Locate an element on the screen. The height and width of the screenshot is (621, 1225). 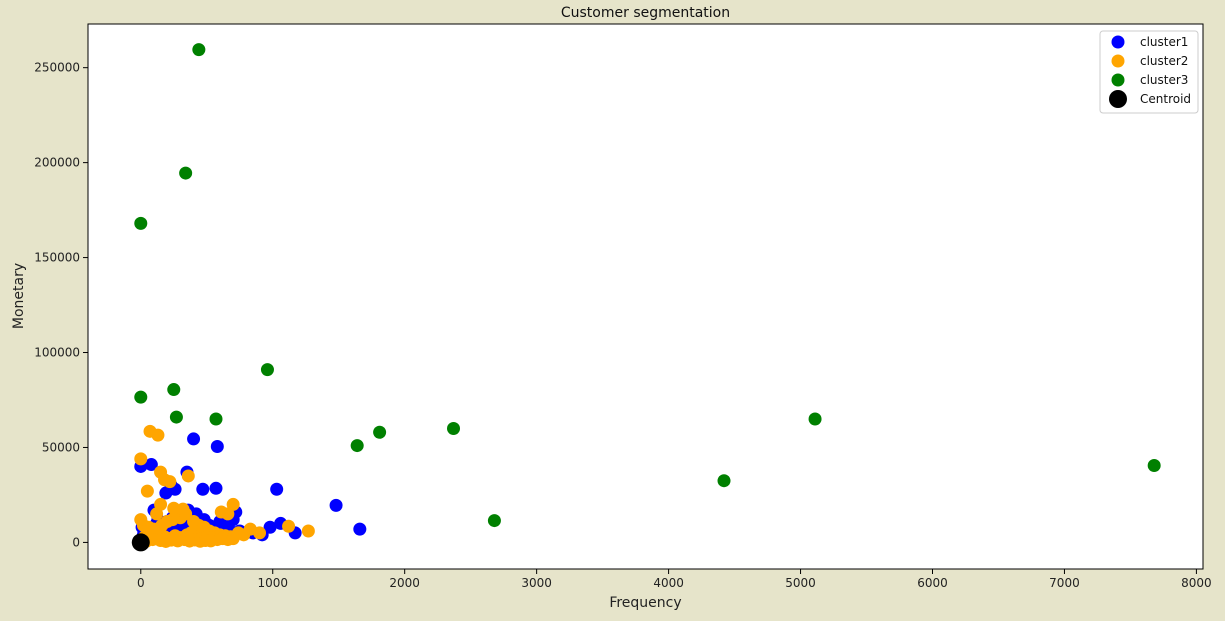
x-tick-label: 0 is located at coordinates (141, 583).